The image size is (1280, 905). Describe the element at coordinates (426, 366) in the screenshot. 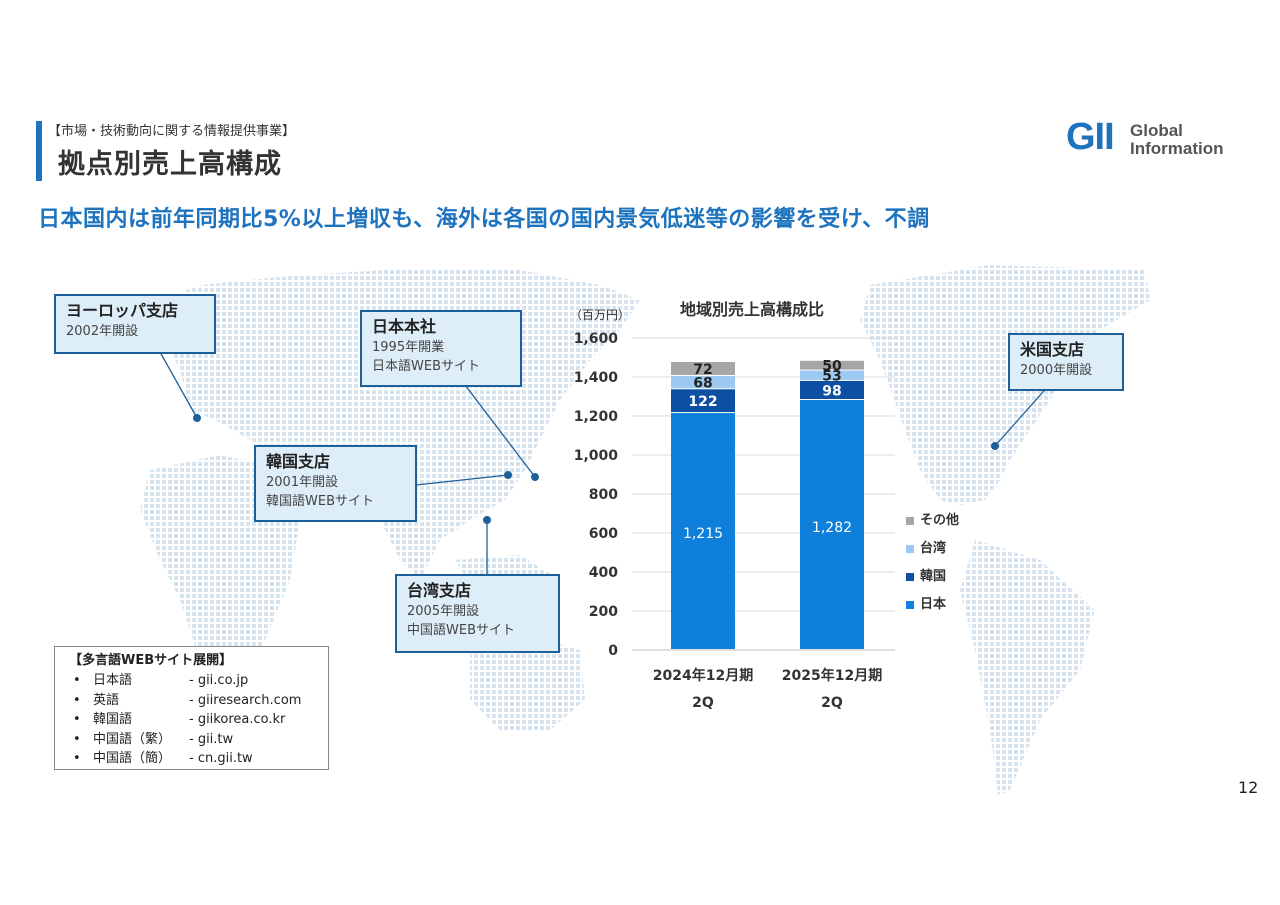

I see `branch-japan-site: 日本語WEBサイト` at that location.